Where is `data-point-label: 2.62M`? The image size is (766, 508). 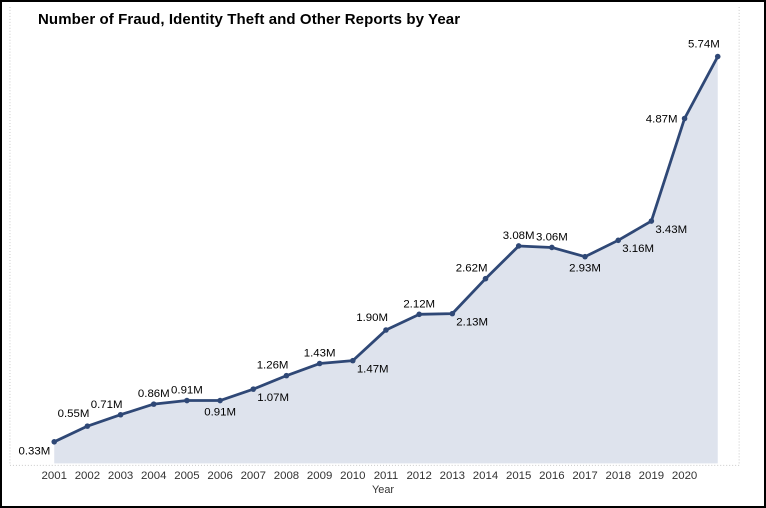 data-point-label: 2.62M is located at coordinates (472, 269).